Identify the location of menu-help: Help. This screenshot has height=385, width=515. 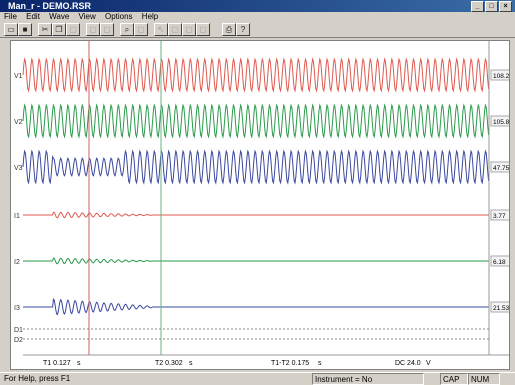
(150, 16).